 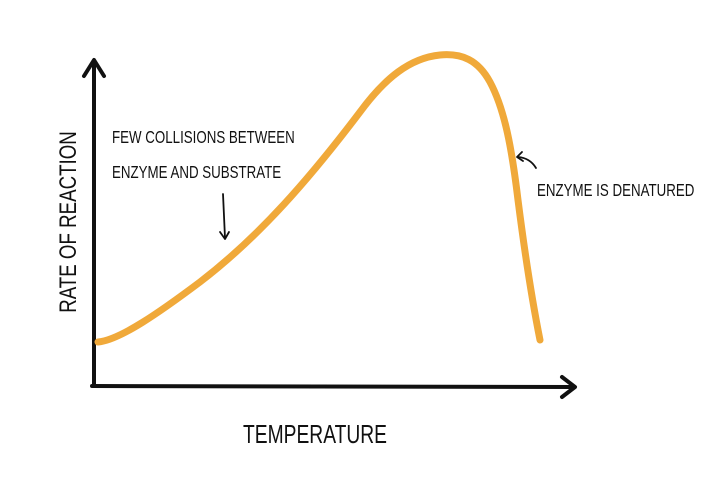 I want to click on y-axis-label: RATE OF REACTION, so click(x=68, y=222).